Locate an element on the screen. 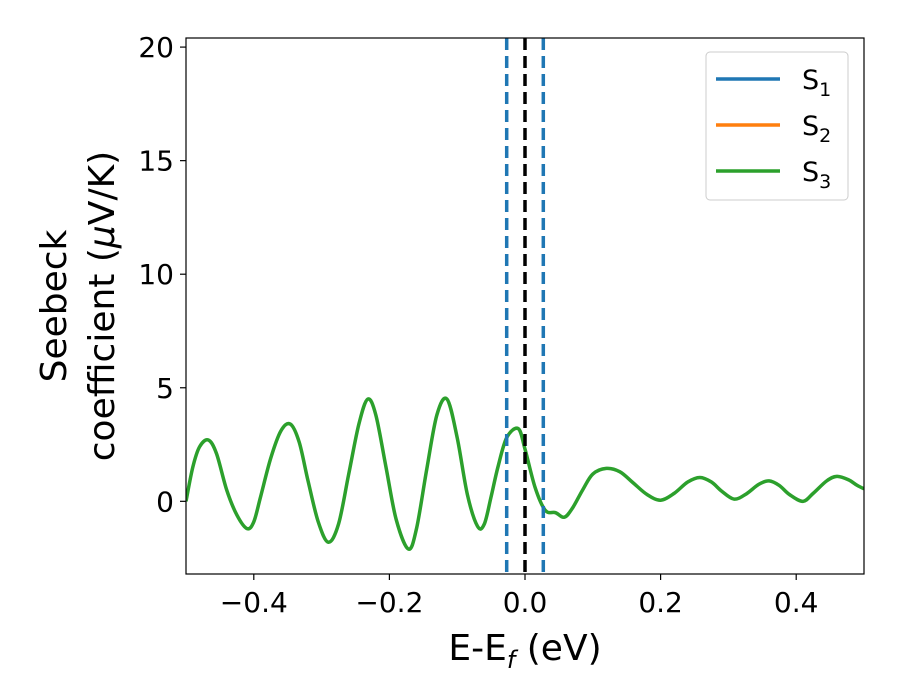 The width and height of the screenshot is (900, 700). x-tick-label: 0.2 is located at coordinates (660, 602).